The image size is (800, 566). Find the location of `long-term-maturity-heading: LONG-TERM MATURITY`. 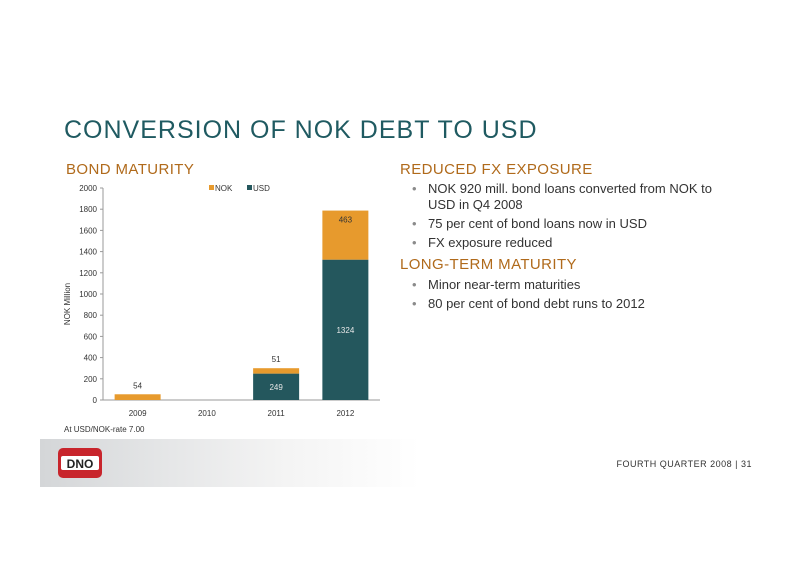

long-term-maturity-heading: LONG-TERM MATURITY is located at coordinates (488, 264).